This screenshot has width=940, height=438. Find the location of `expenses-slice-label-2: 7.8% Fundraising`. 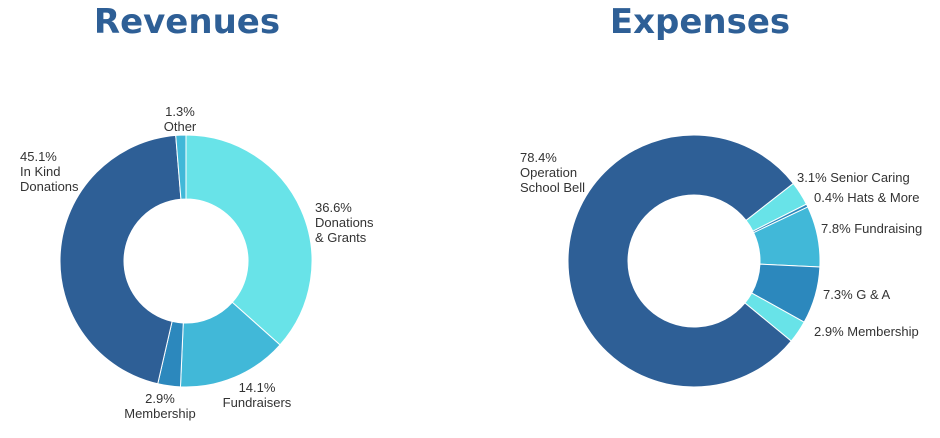

expenses-slice-label-2: 7.8% Fundraising is located at coordinates (871, 228).